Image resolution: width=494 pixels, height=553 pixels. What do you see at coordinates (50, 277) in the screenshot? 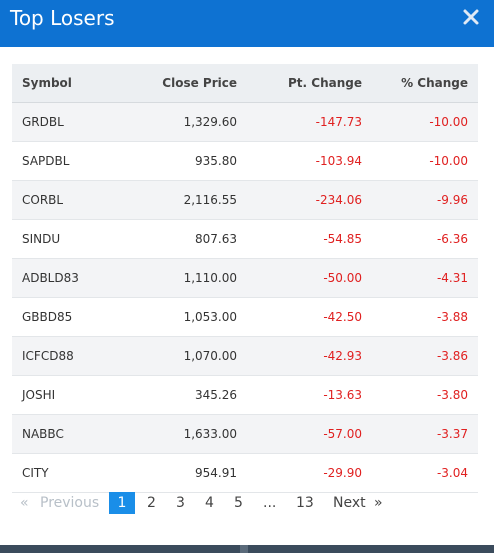
I see `symbol-cell: ADBLD83` at bounding box center [50, 277].